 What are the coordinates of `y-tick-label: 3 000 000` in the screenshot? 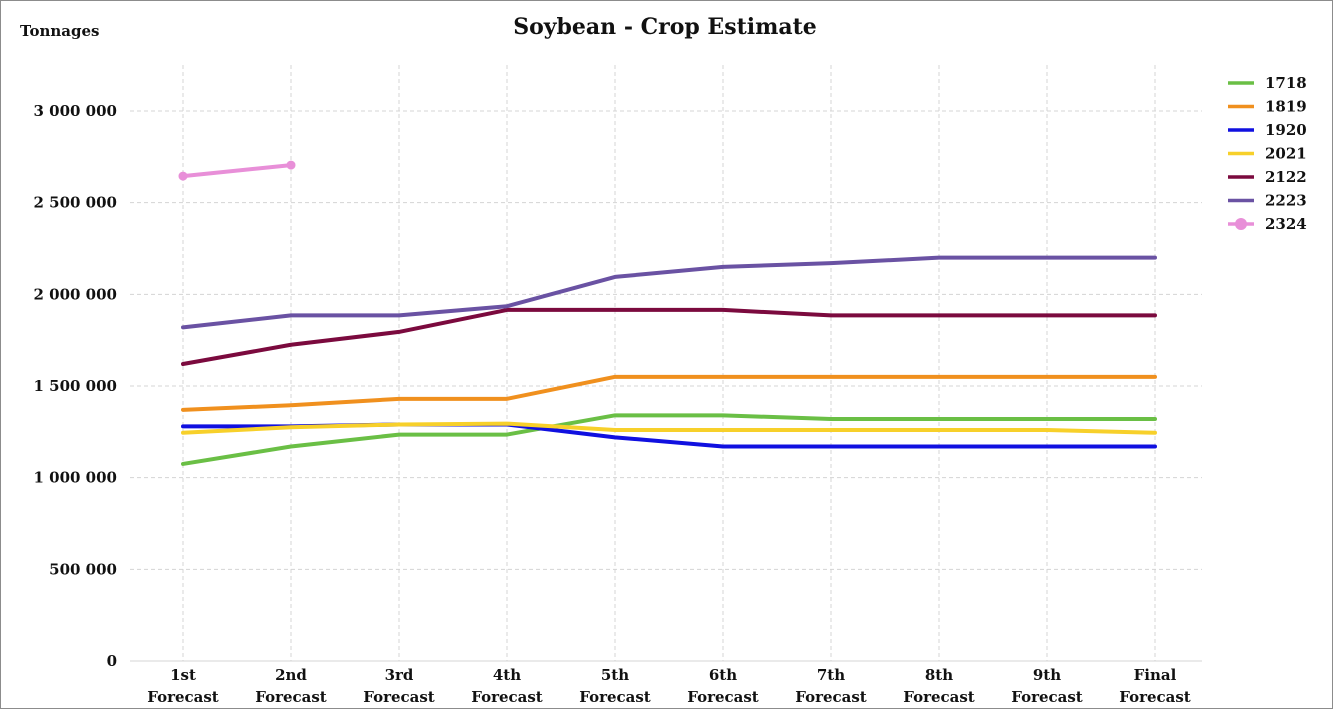 It's located at (75, 111).